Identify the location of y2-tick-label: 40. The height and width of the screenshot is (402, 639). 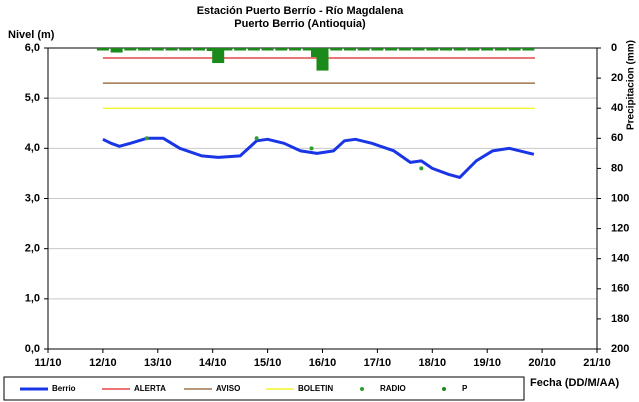
(617, 108).